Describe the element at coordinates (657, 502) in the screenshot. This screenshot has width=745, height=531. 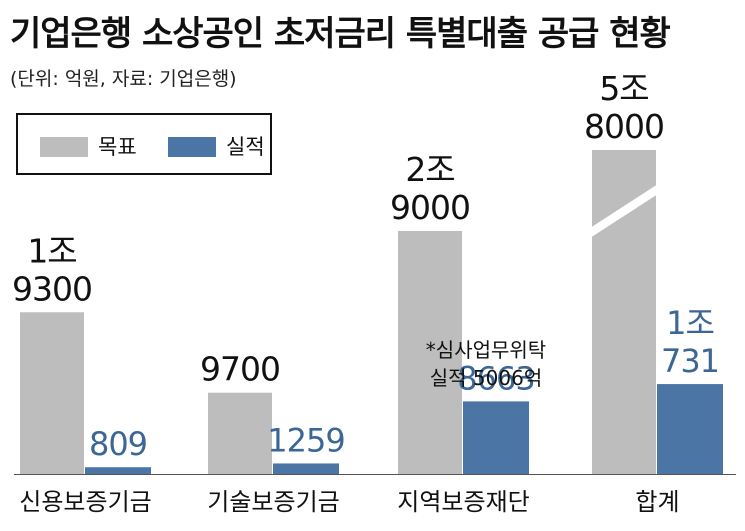
I see `x-tick-label-3: 합계` at that location.